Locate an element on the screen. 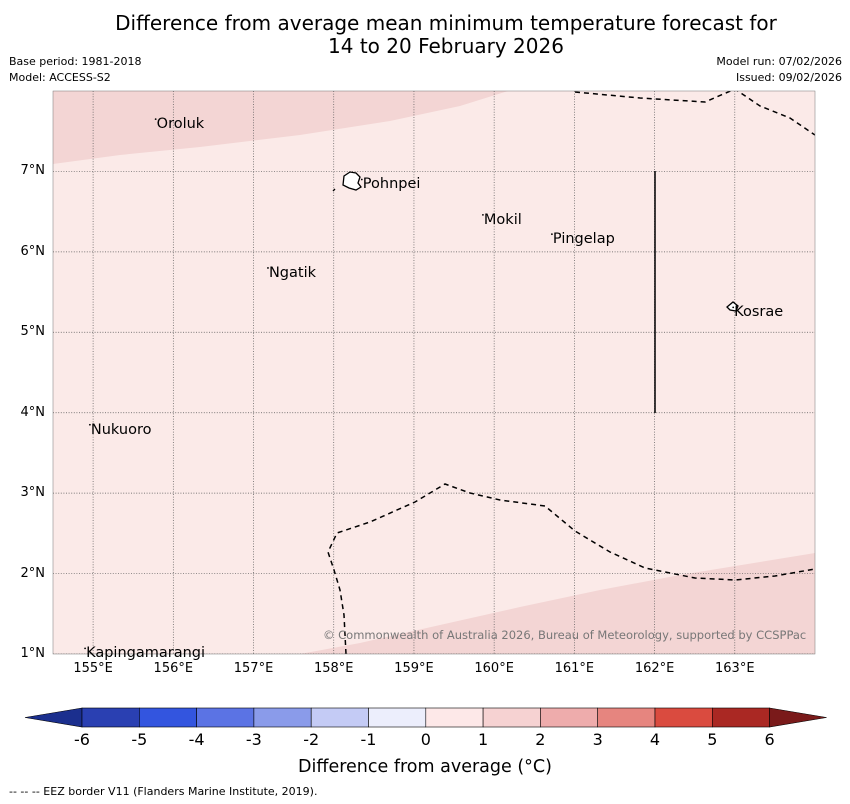  place-label: Oroluk is located at coordinates (180, 124).